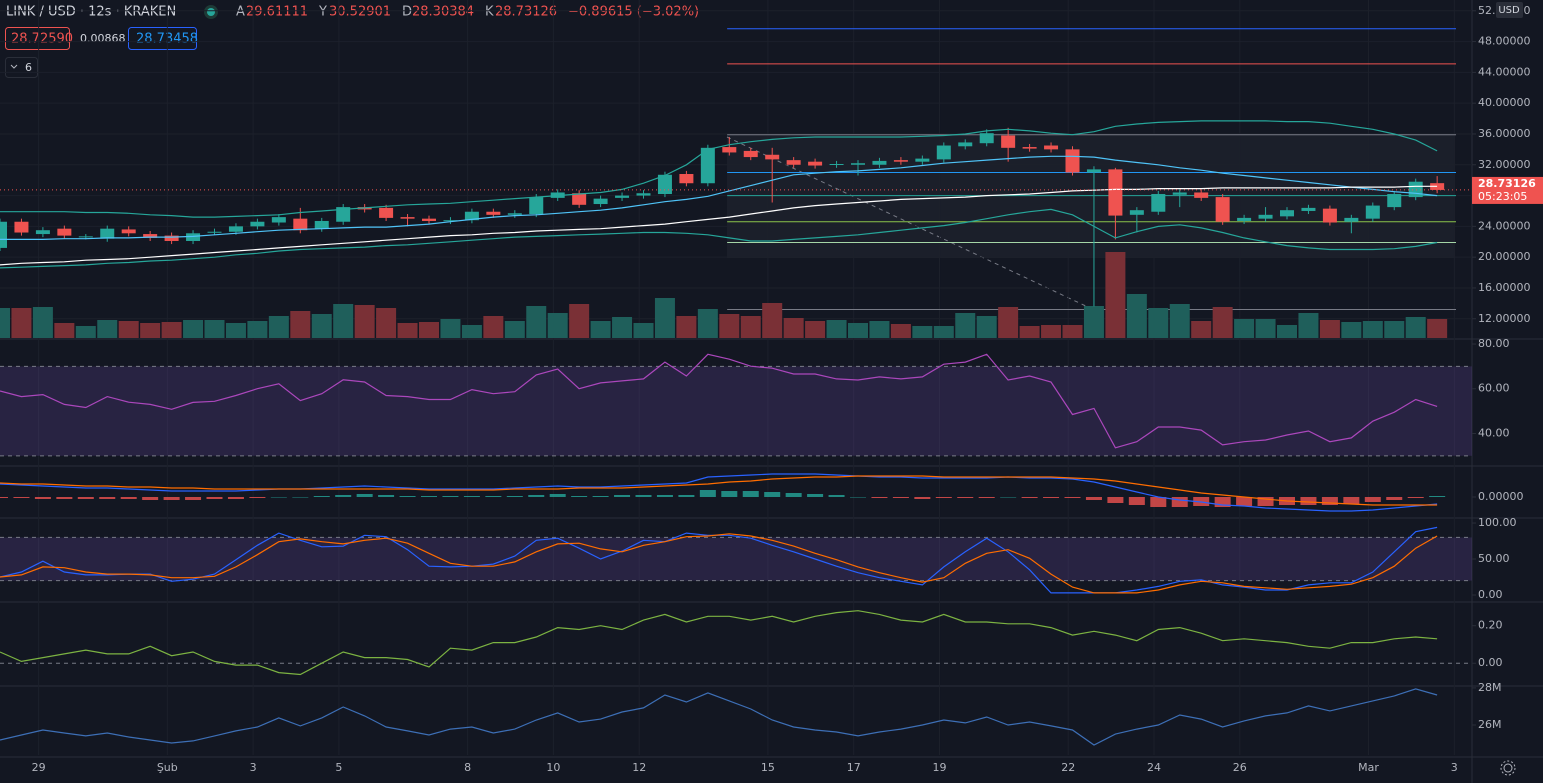  Describe the element at coordinates (736, 559) in the screenshot. I see `level-band` at that location.